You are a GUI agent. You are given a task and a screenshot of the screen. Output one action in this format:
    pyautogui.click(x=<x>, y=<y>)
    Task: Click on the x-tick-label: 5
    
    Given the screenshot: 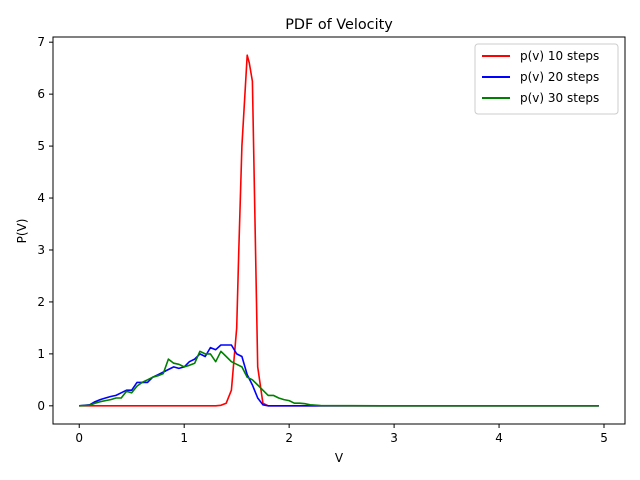 What is the action you would take?
    pyautogui.click(x=604, y=438)
    